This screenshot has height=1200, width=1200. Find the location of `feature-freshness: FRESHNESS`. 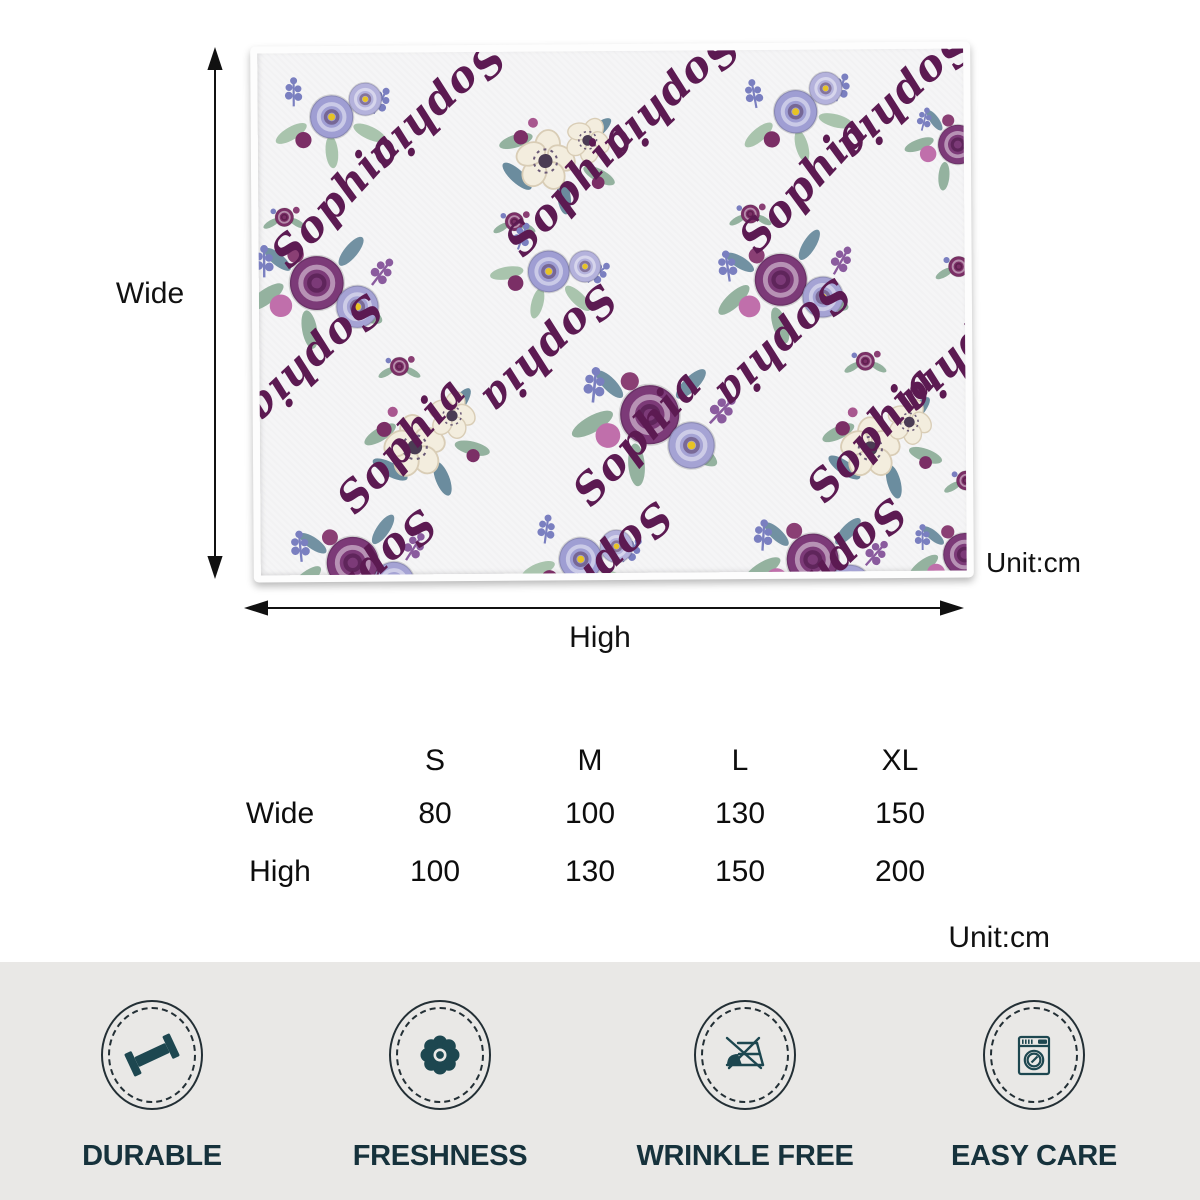

feature-freshness: FRESHNESS is located at coordinates (440, 1086).